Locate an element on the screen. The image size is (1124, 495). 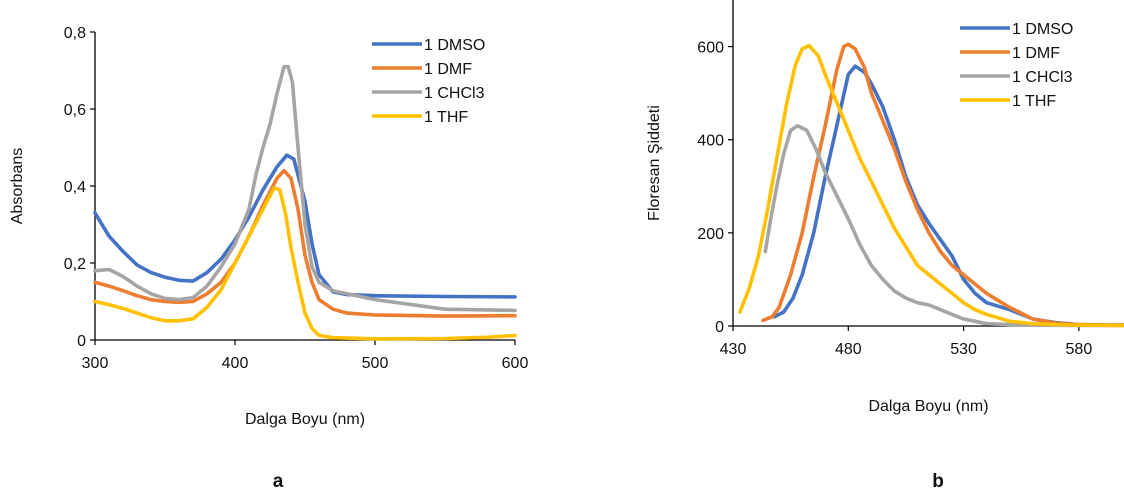
x-tick-label: 480 is located at coordinates (848, 349).